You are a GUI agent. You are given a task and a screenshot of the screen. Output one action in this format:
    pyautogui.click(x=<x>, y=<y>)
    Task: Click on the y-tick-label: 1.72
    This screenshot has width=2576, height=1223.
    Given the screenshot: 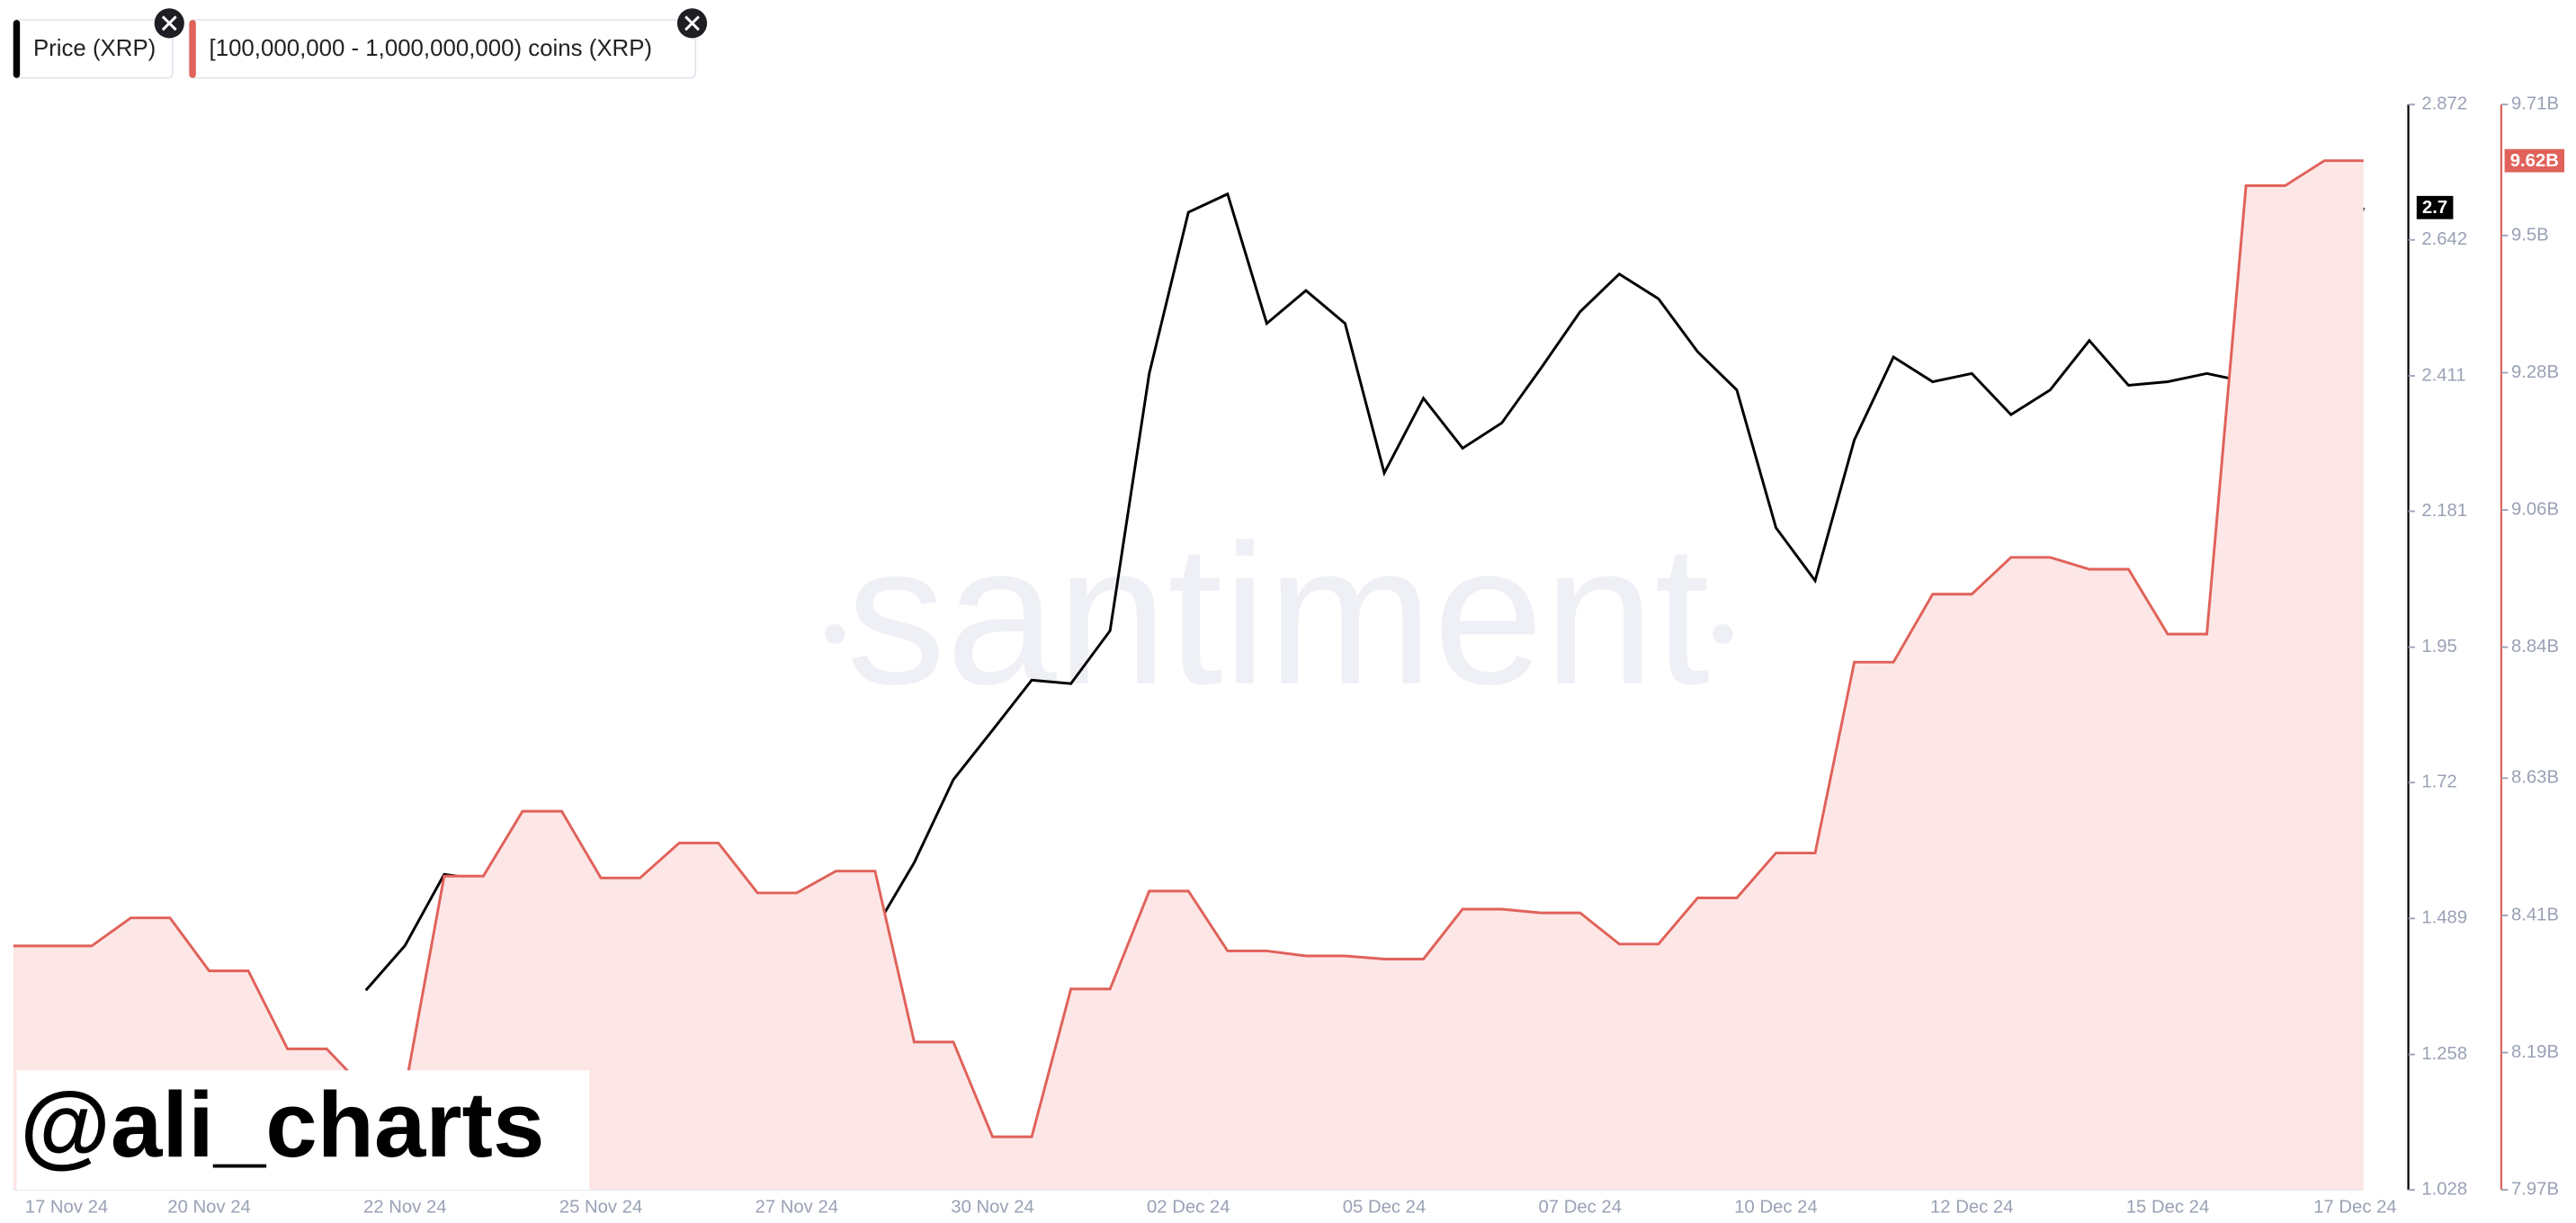 What is the action you would take?
    pyautogui.click(x=2438, y=782)
    